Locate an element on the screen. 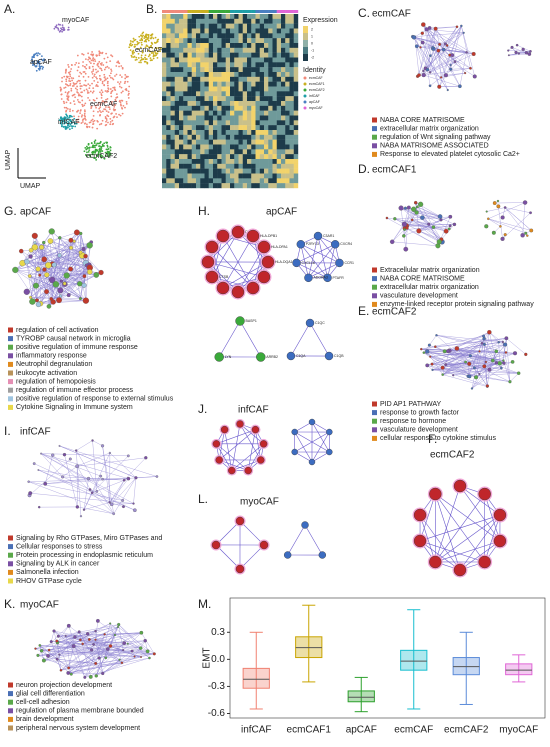 This screenshot has height=747, width=550. legend-entry: extracellular matrix organization is located at coordinates (429, 287).